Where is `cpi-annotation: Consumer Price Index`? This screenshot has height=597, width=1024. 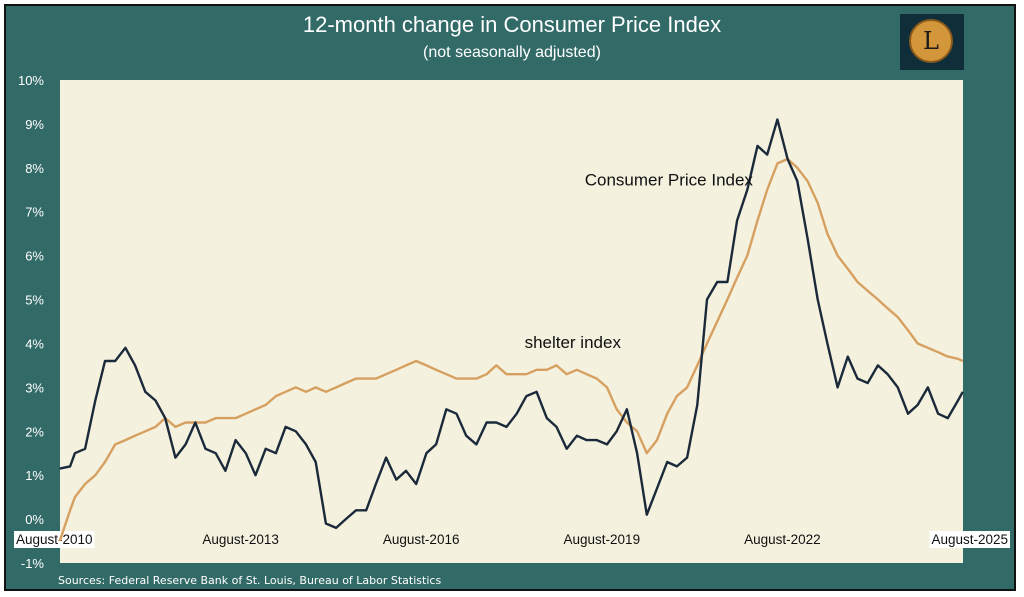 cpi-annotation: Consumer Price Index is located at coordinates (669, 179).